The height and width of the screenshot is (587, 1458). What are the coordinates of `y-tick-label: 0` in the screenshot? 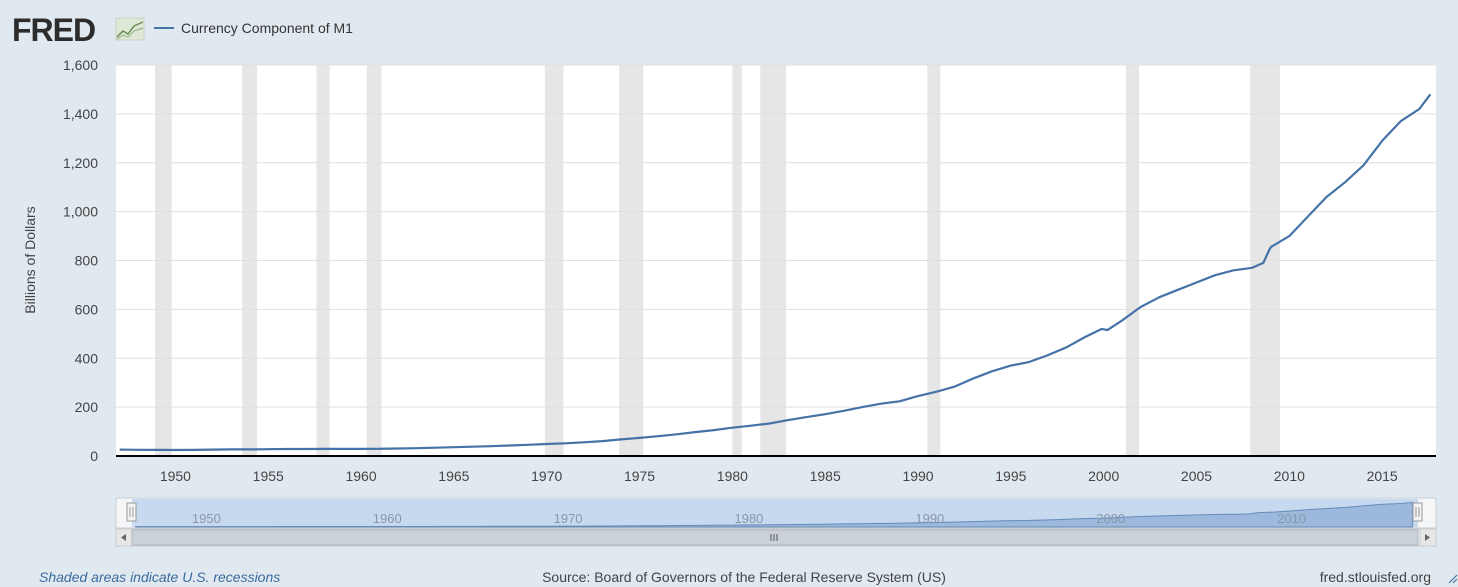 It's located at (94, 456).